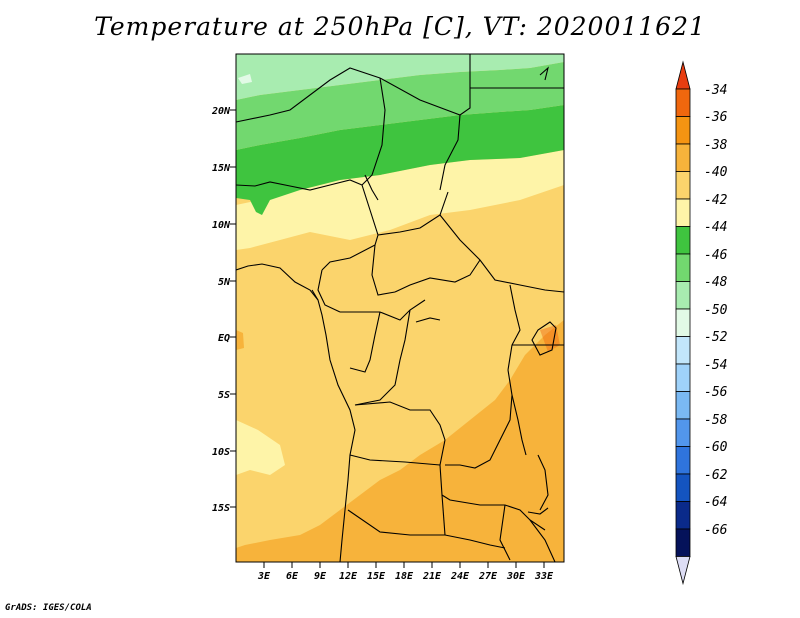 This screenshot has height=618, width=800. Describe the element at coordinates (683, 75) in the screenshot. I see `colorbar-swatch-top` at that location.